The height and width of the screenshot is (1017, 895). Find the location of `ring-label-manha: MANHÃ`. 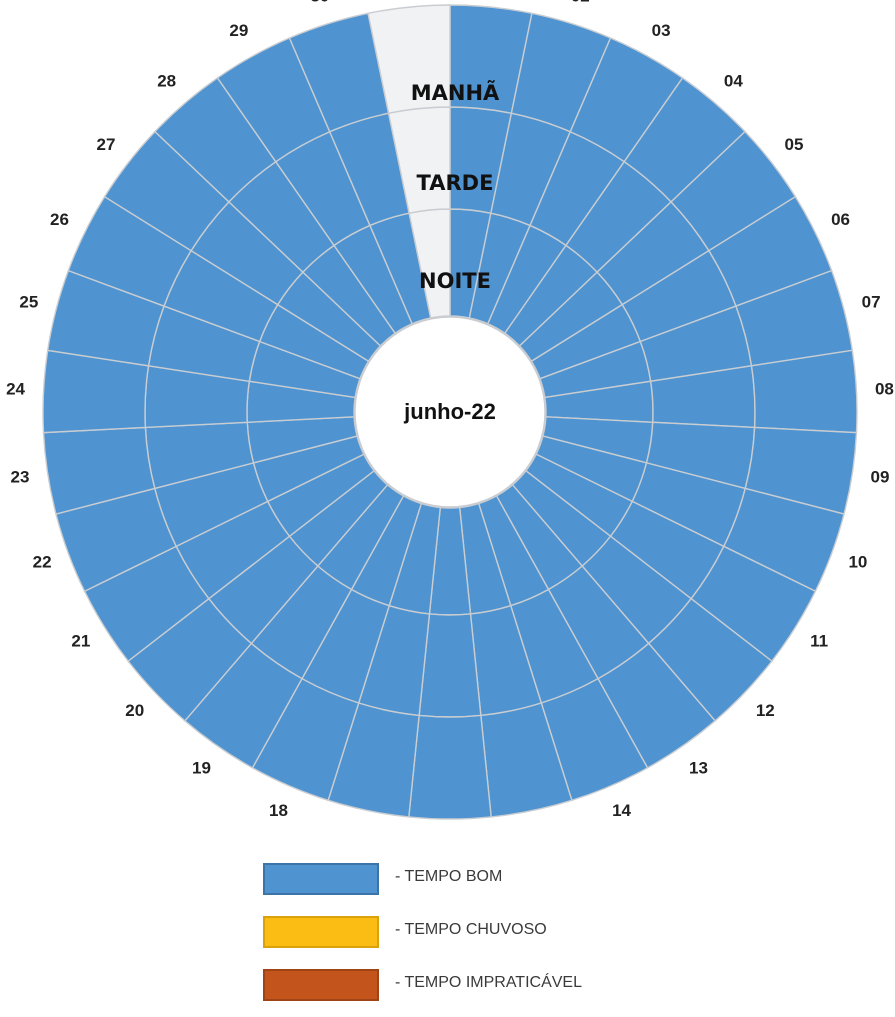

ring-label-manha: MANHÃ is located at coordinates (455, 92).